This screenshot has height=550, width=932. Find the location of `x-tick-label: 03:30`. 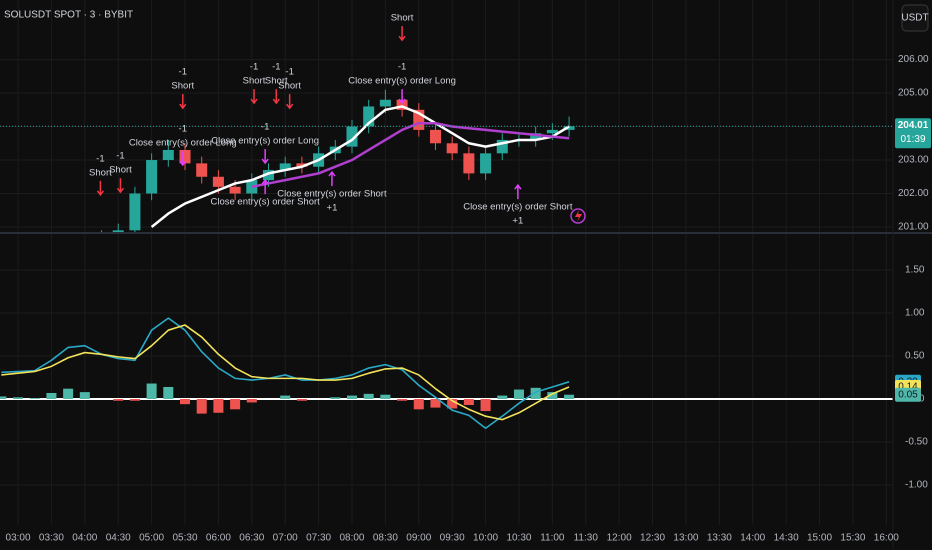

x-tick-label: 03:30 is located at coordinates (51, 538).